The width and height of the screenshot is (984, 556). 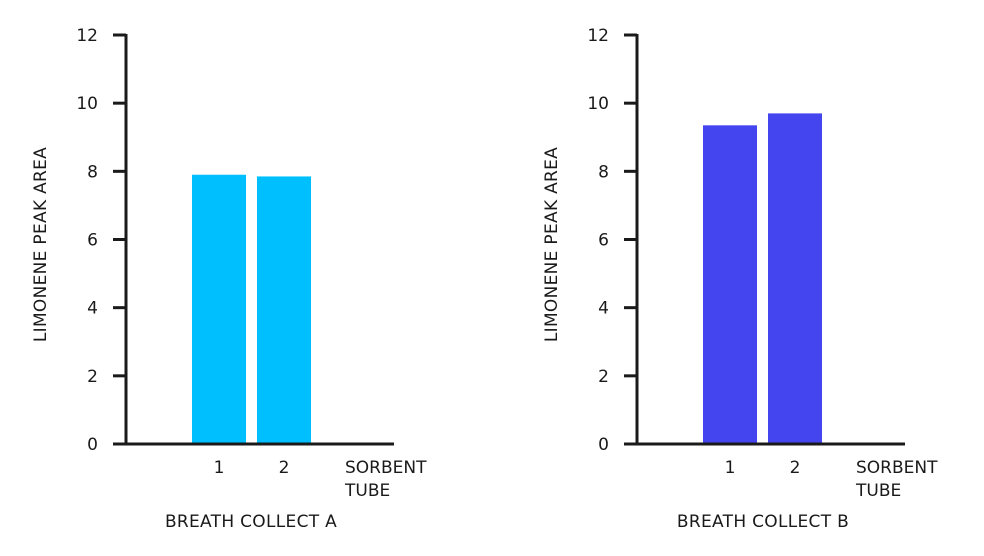 What do you see at coordinates (219, 309) in the screenshot?
I see `bar-1-panel-a` at bounding box center [219, 309].